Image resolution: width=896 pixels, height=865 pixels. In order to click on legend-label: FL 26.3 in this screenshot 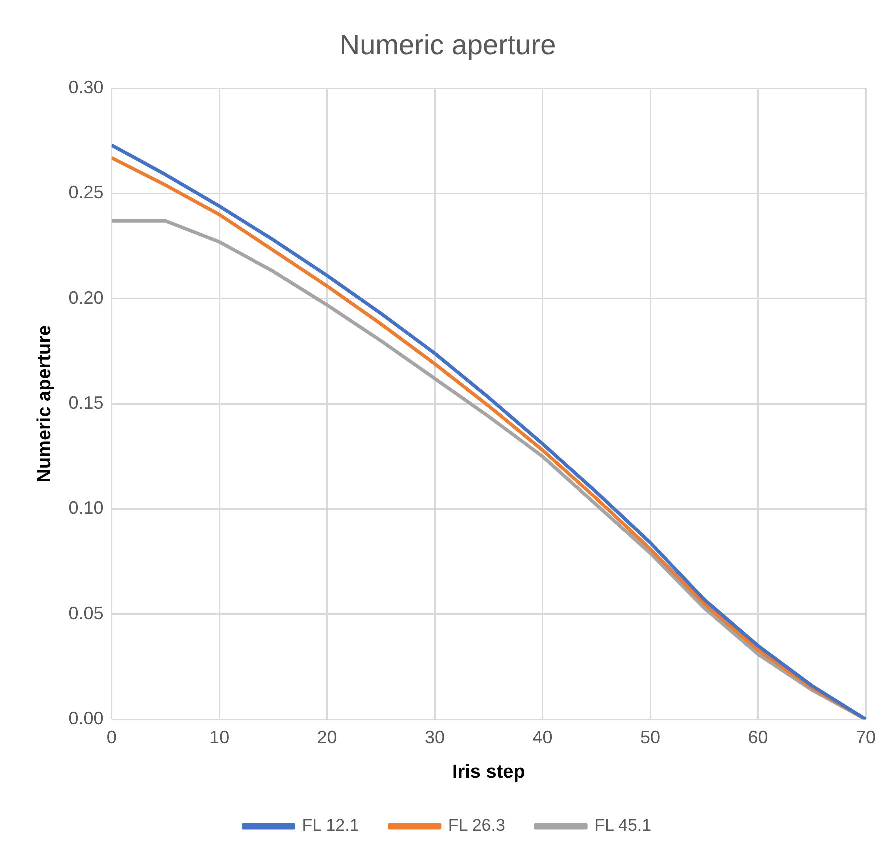, I will do `click(477, 826)`.